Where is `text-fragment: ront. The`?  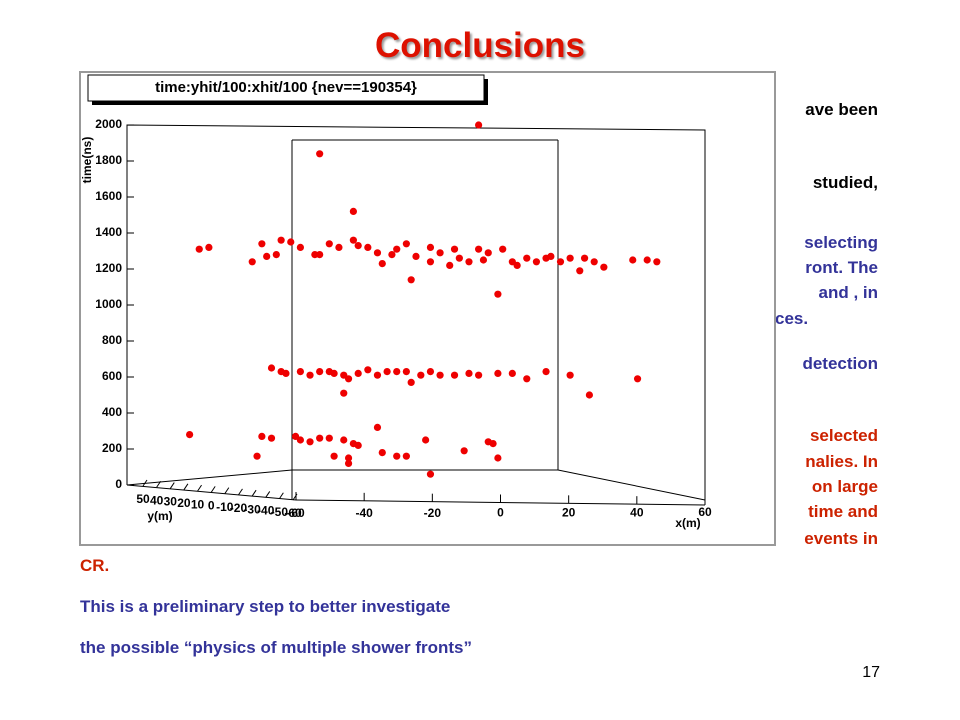
text-fragment: ront. The is located at coordinates (841, 267).